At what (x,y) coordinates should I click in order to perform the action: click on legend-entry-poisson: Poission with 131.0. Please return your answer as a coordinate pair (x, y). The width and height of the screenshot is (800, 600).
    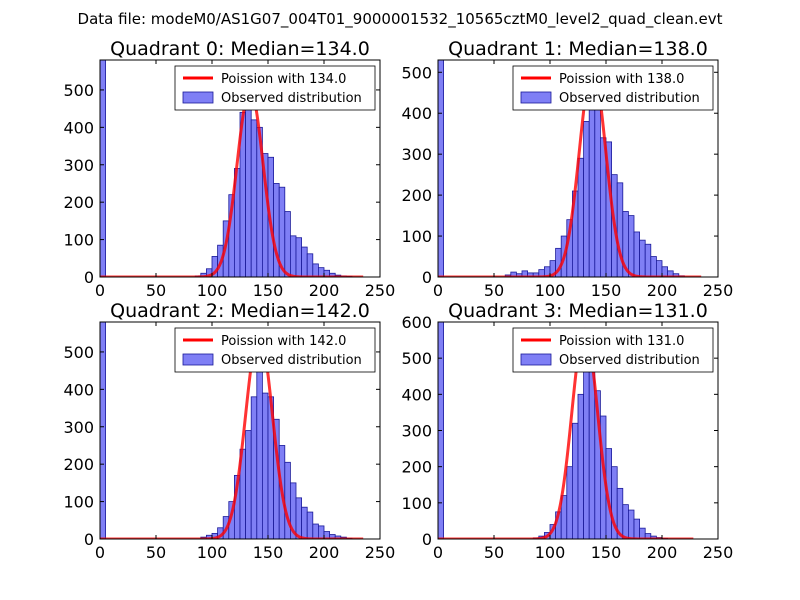
    Looking at the image, I should click on (621, 341).